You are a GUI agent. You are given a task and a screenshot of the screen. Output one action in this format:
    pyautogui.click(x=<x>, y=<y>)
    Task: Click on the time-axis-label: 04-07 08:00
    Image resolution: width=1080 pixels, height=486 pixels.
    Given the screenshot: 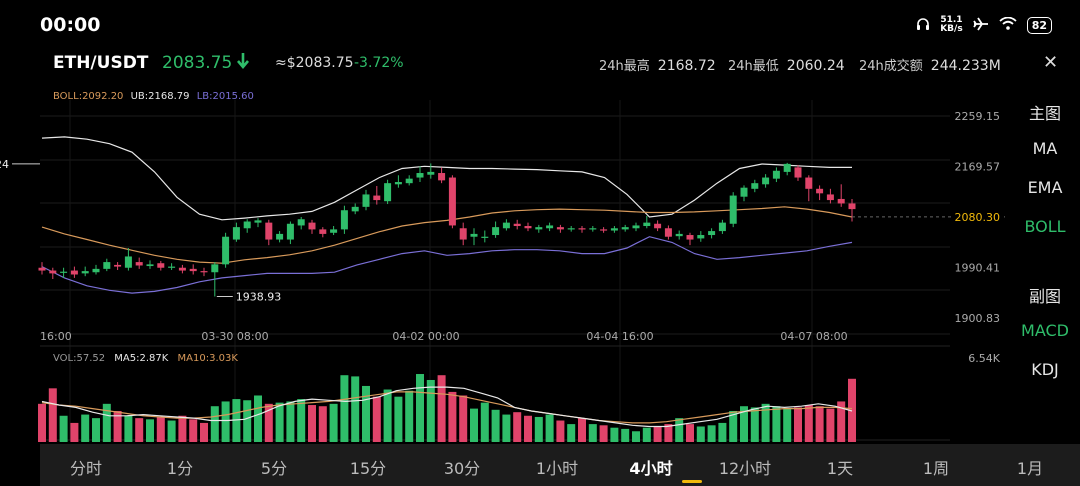 What is the action you would take?
    pyautogui.click(x=813, y=336)
    